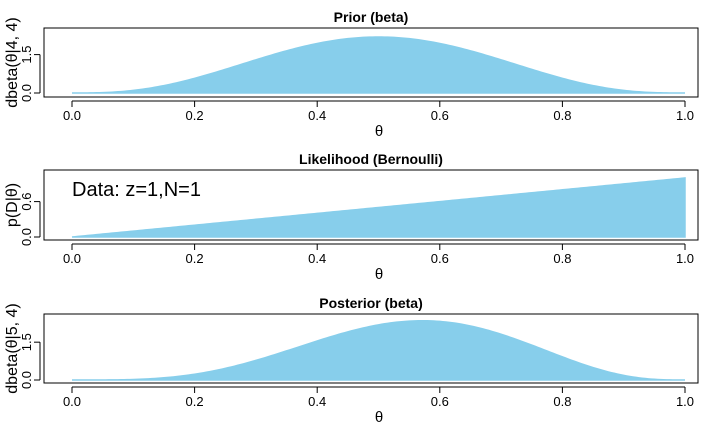 This screenshot has width=720, height=437. I want to click on y-axis-label: dbeta(θ|4, 4), so click(12, 62).